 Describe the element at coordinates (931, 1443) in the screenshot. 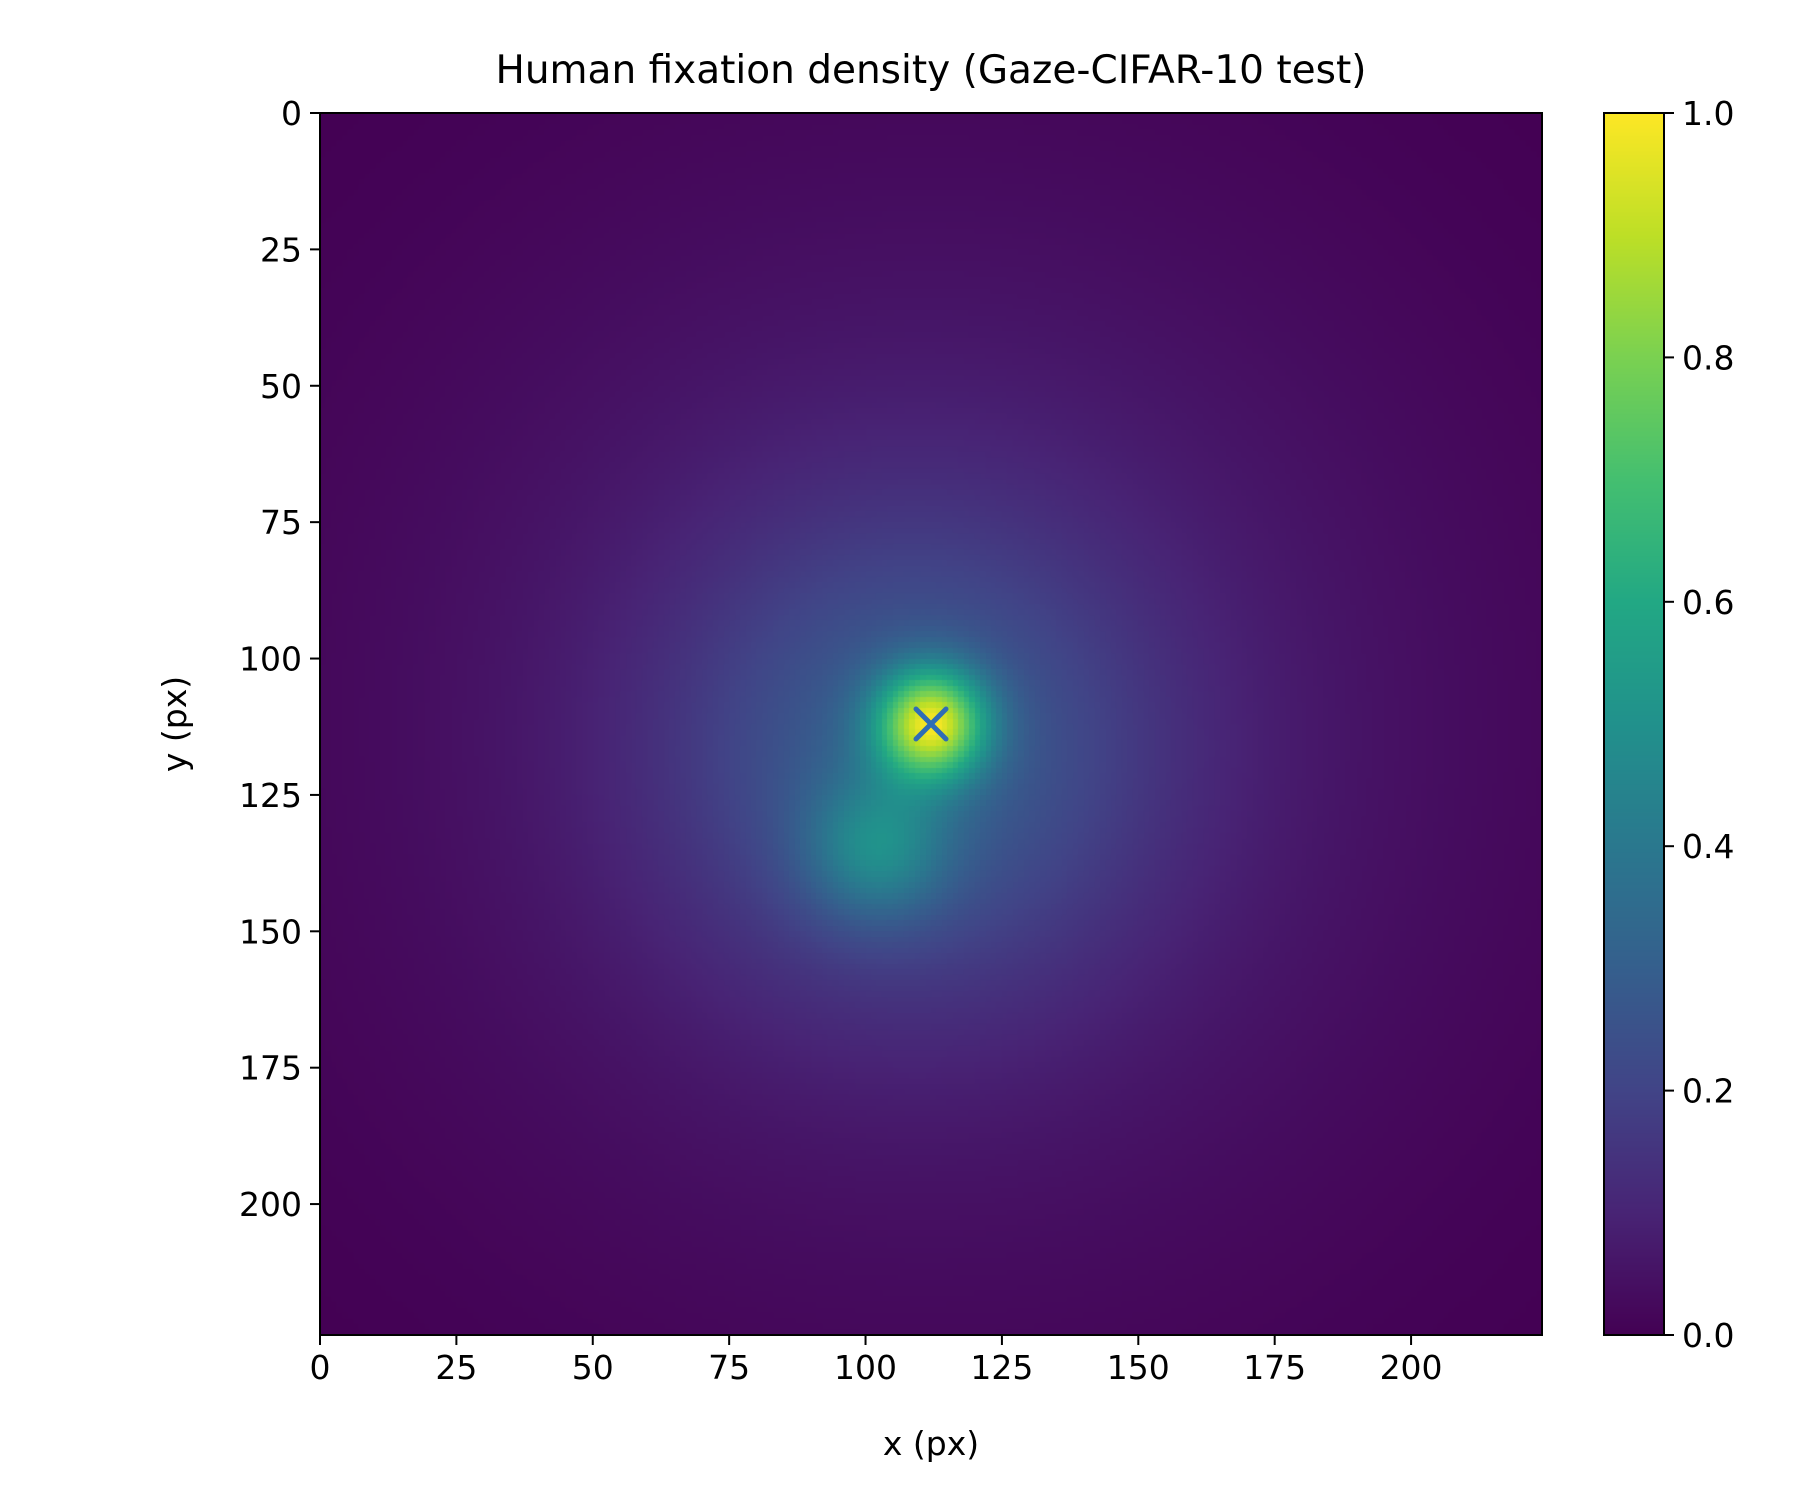

I see `x-axis-label: x (px)` at that location.